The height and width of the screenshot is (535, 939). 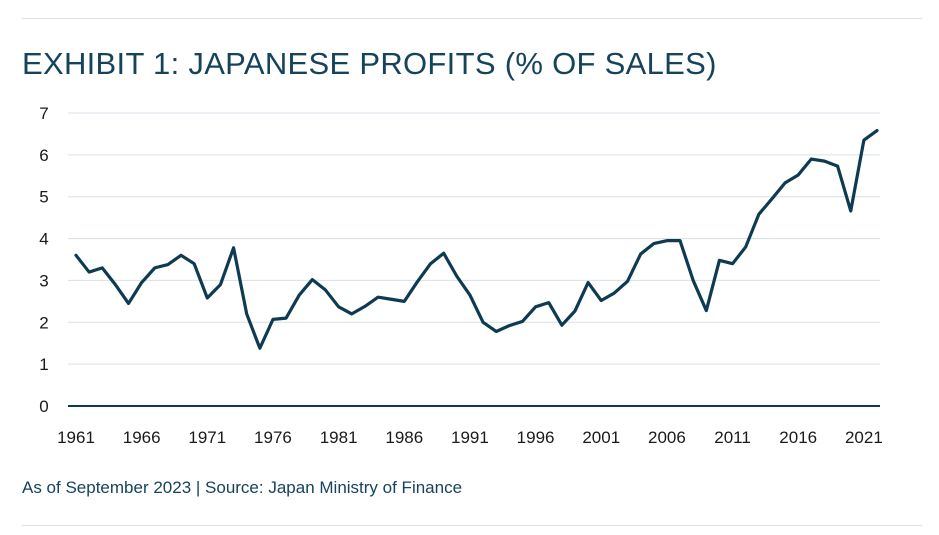 I want to click on data-point-2010, so click(x=719, y=260).